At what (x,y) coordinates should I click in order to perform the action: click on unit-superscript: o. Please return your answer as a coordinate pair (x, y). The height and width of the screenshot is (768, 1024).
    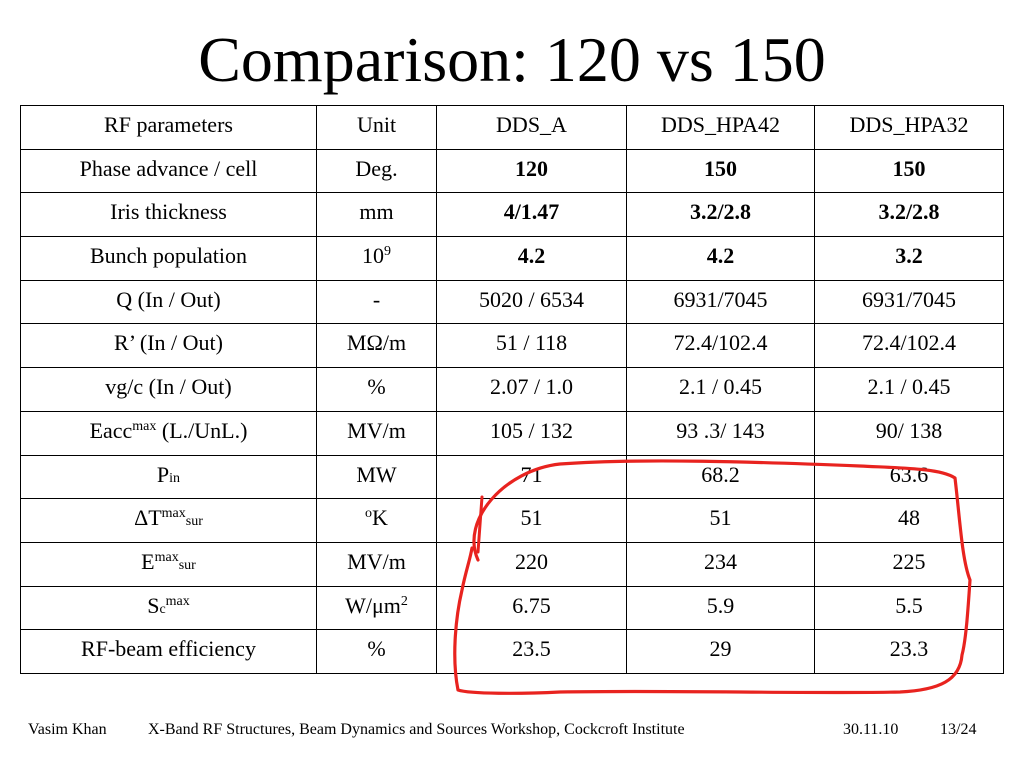
    Looking at the image, I should click on (369, 514).